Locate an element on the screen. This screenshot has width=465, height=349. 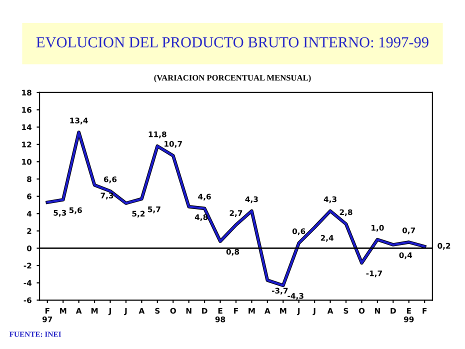
chart-title: EVOLUCION DEL PRODUCTO BRUTO INTERNO: 1997-99 is located at coordinates (232, 42).